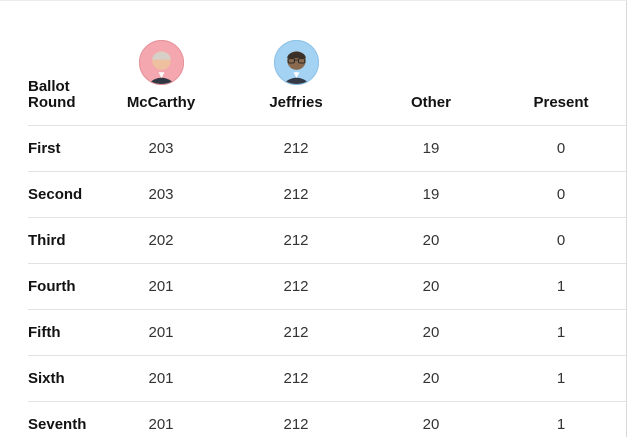  I want to click on row-label: Fourth, so click(52, 286).